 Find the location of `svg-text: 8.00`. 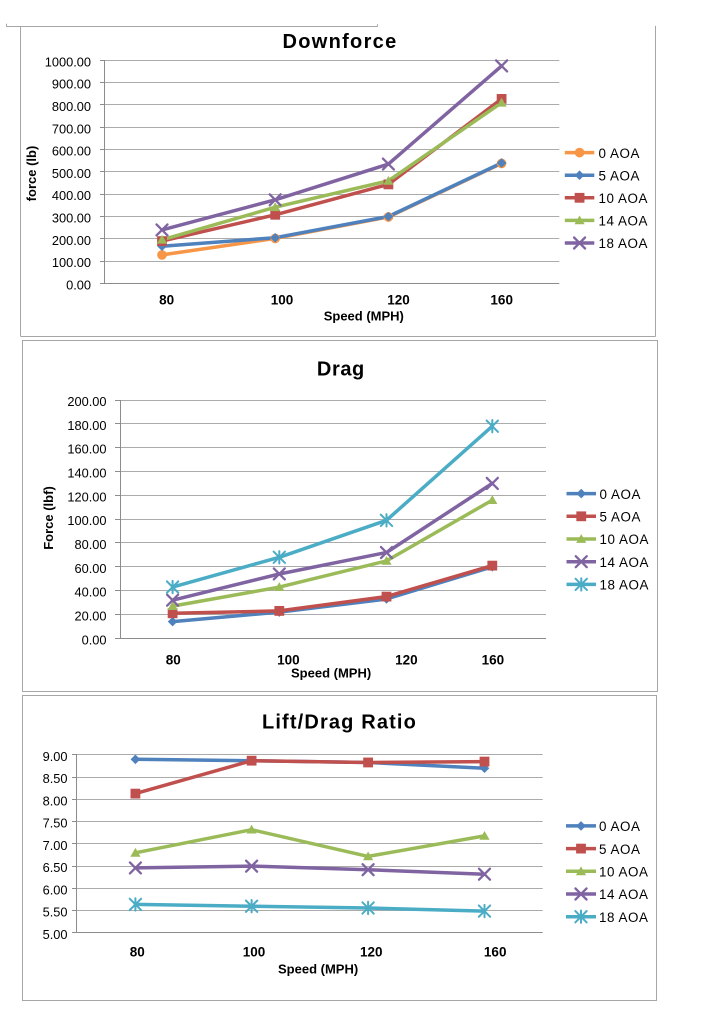

svg-text: 8.00 is located at coordinates (55, 800).